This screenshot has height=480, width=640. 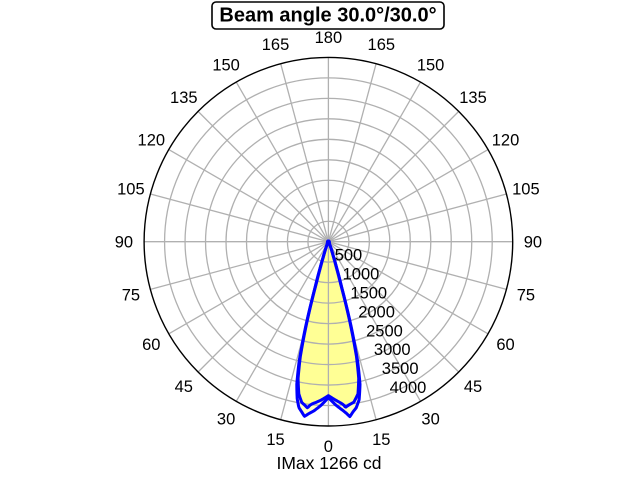 What do you see at coordinates (329, 38) in the screenshot?
I see `svg-text: 180` at bounding box center [329, 38].